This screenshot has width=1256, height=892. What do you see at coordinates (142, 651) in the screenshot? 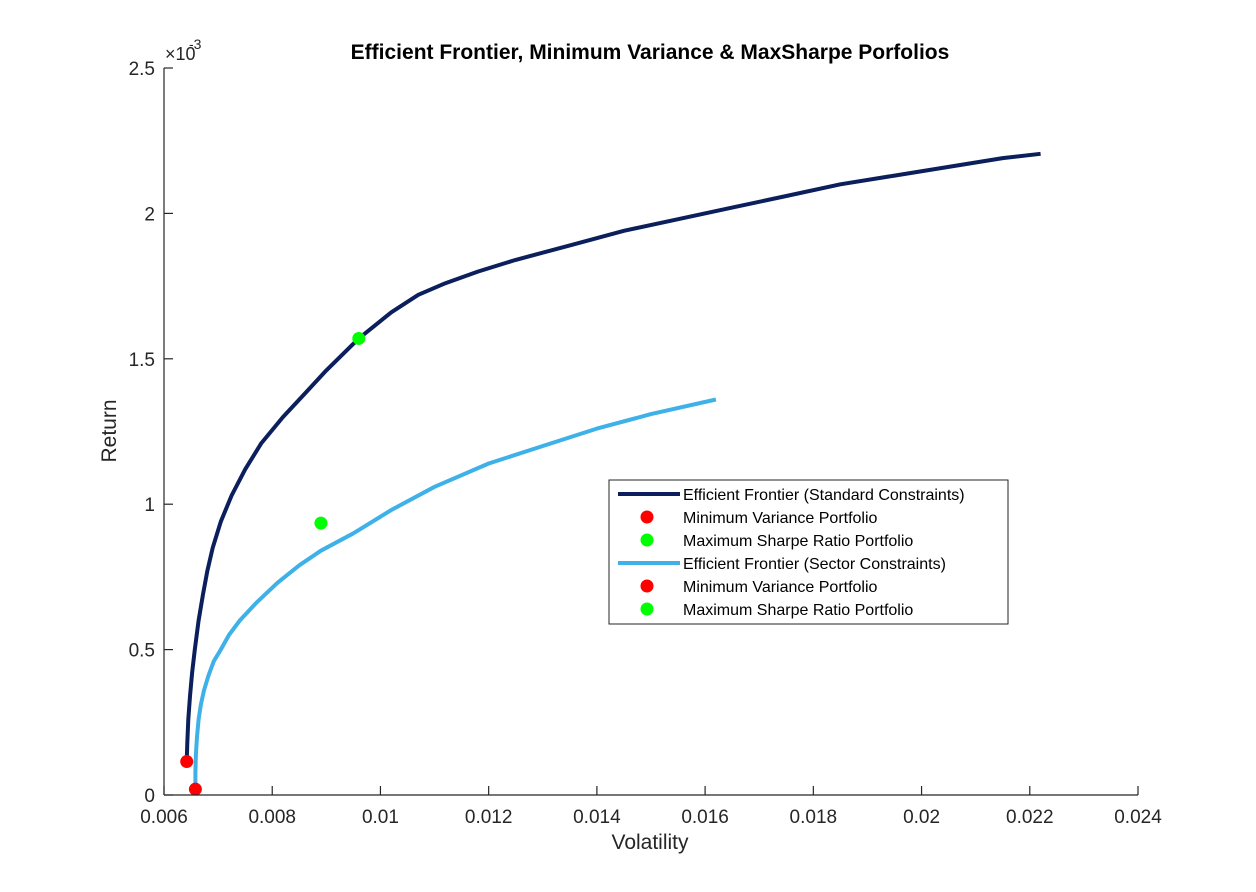
I see `y-tick-label: 0.5` at bounding box center [142, 651].